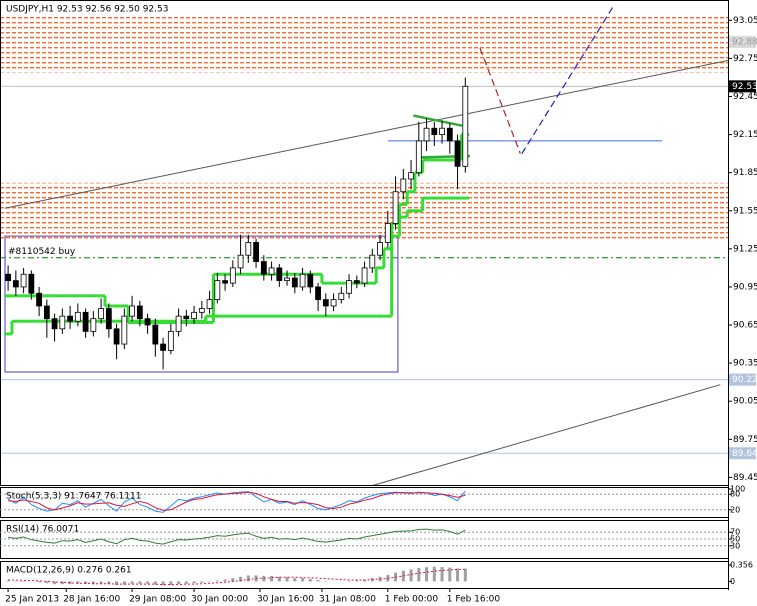  What do you see at coordinates (745, 59) in the screenshot?
I see `y-tick-label: 92.75` at bounding box center [745, 59].